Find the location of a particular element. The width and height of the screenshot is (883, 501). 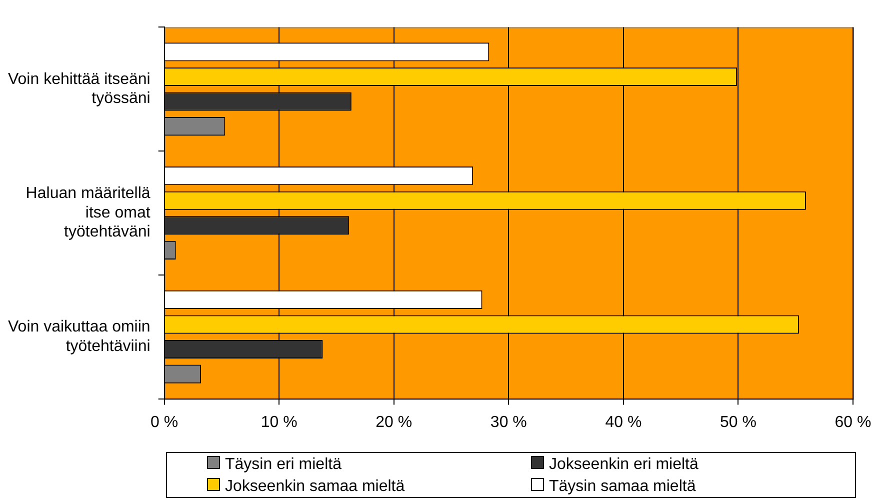

x-tick-label: 60 % is located at coordinates (853, 422).